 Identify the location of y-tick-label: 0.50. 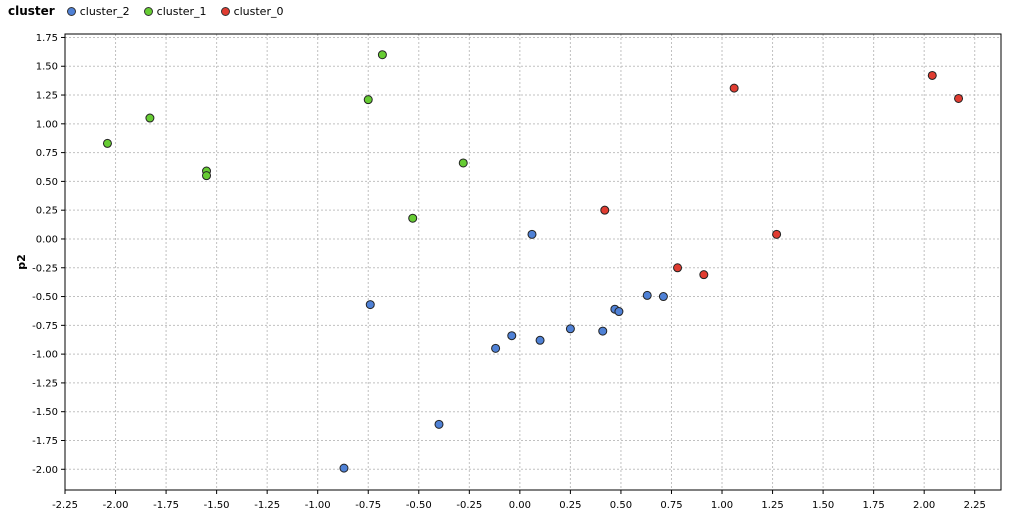
(47, 182).